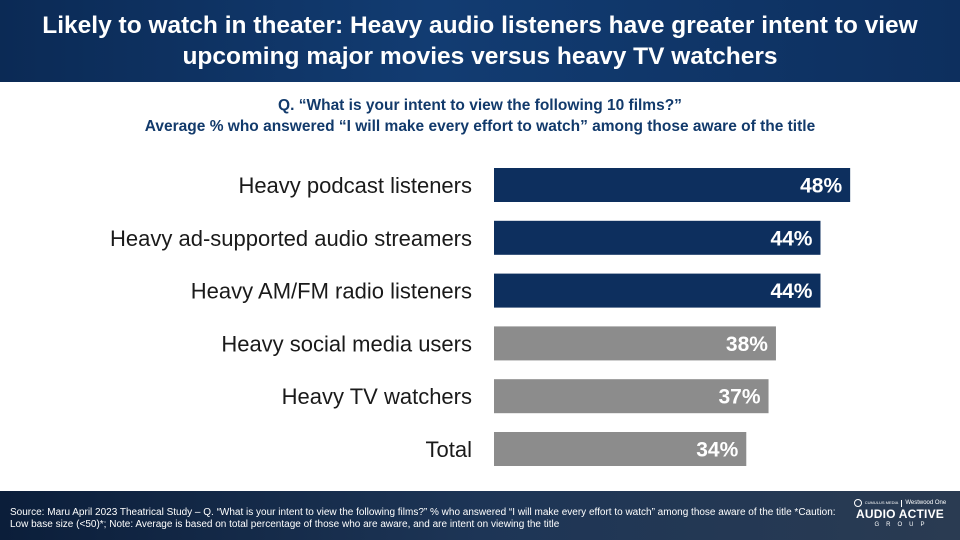 The width and height of the screenshot is (960, 540). Describe the element at coordinates (881, 502) in the screenshot. I see `logo-brand-left: CUMULUS MEDIA` at that location.